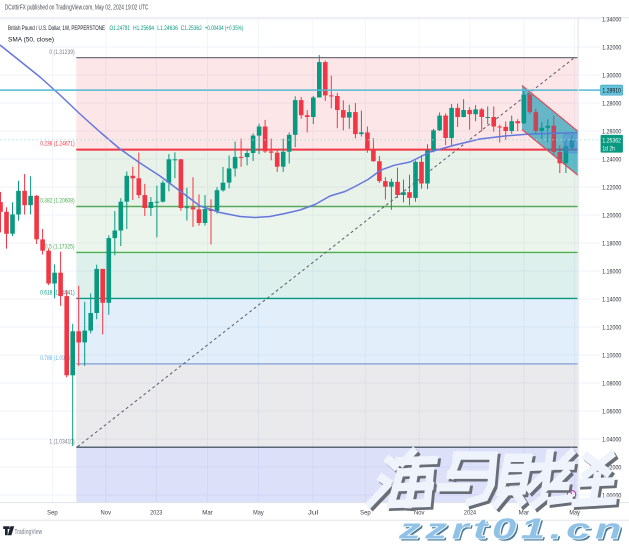  Describe the element at coordinates (60, 247) in the screenshot. I see `svg-text: 0.5 (1.17325)` at that location.